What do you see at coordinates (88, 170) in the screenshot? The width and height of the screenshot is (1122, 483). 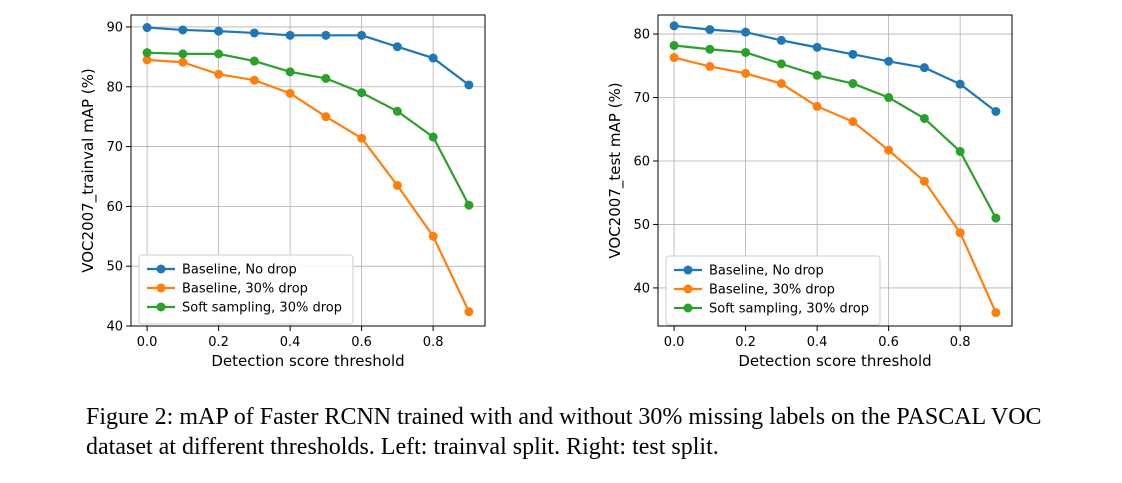 I see `y-axis-label: VOC2007_trainval mAP (%)` at bounding box center [88, 170].